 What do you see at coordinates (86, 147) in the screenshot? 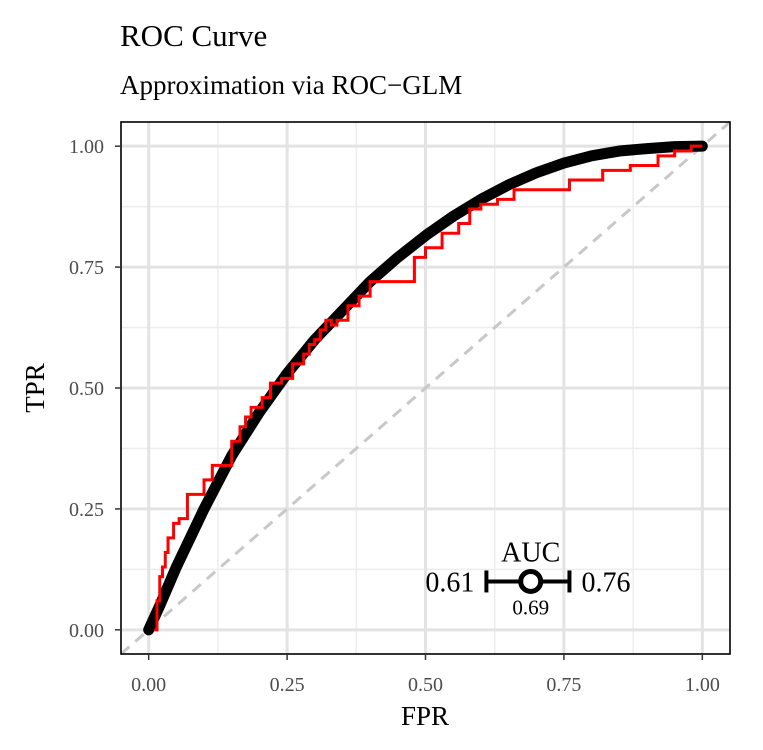
I see `y-tick-label: 1.00` at bounding box center [86, 147].